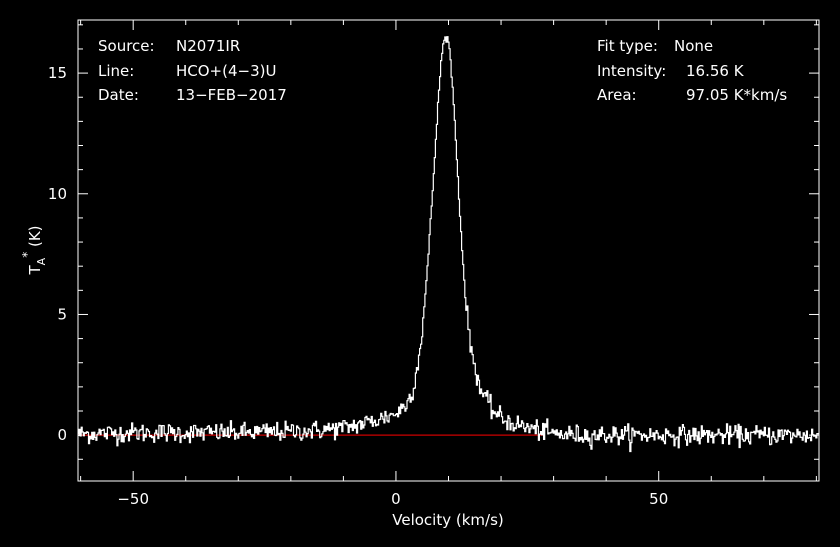  I want to click on x-axis-label: Velocity (km/s), so click(447, 520).